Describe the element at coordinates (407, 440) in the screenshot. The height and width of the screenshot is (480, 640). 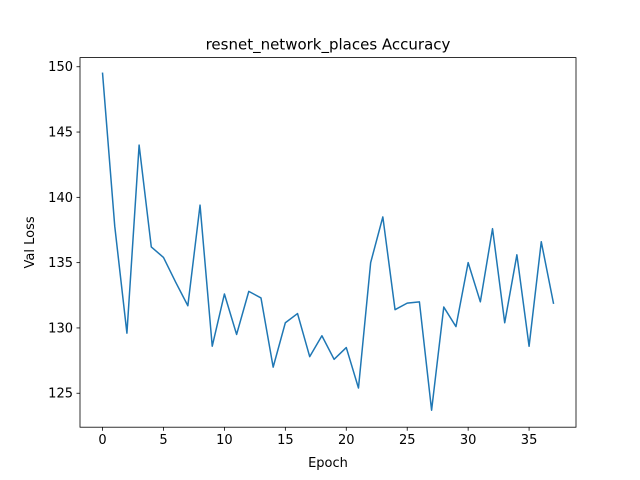
I see `x-tick-label: 25` at that location.